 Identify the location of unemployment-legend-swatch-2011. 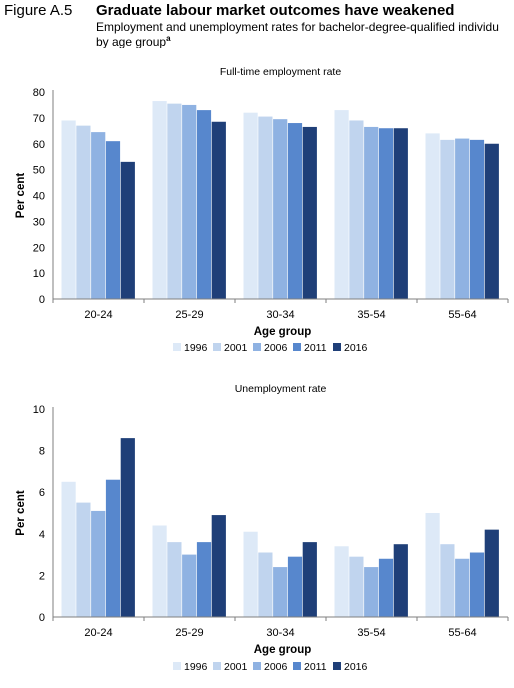
(297, 666).